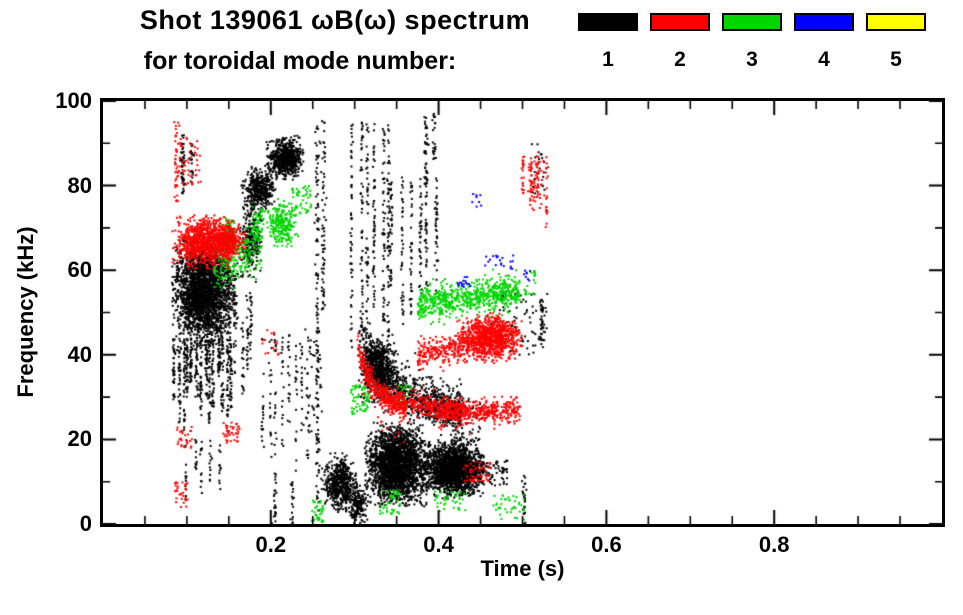 The image size is (963, 615). I want to click on x-tick-label-0.8: 0.8, so click(774, 544).